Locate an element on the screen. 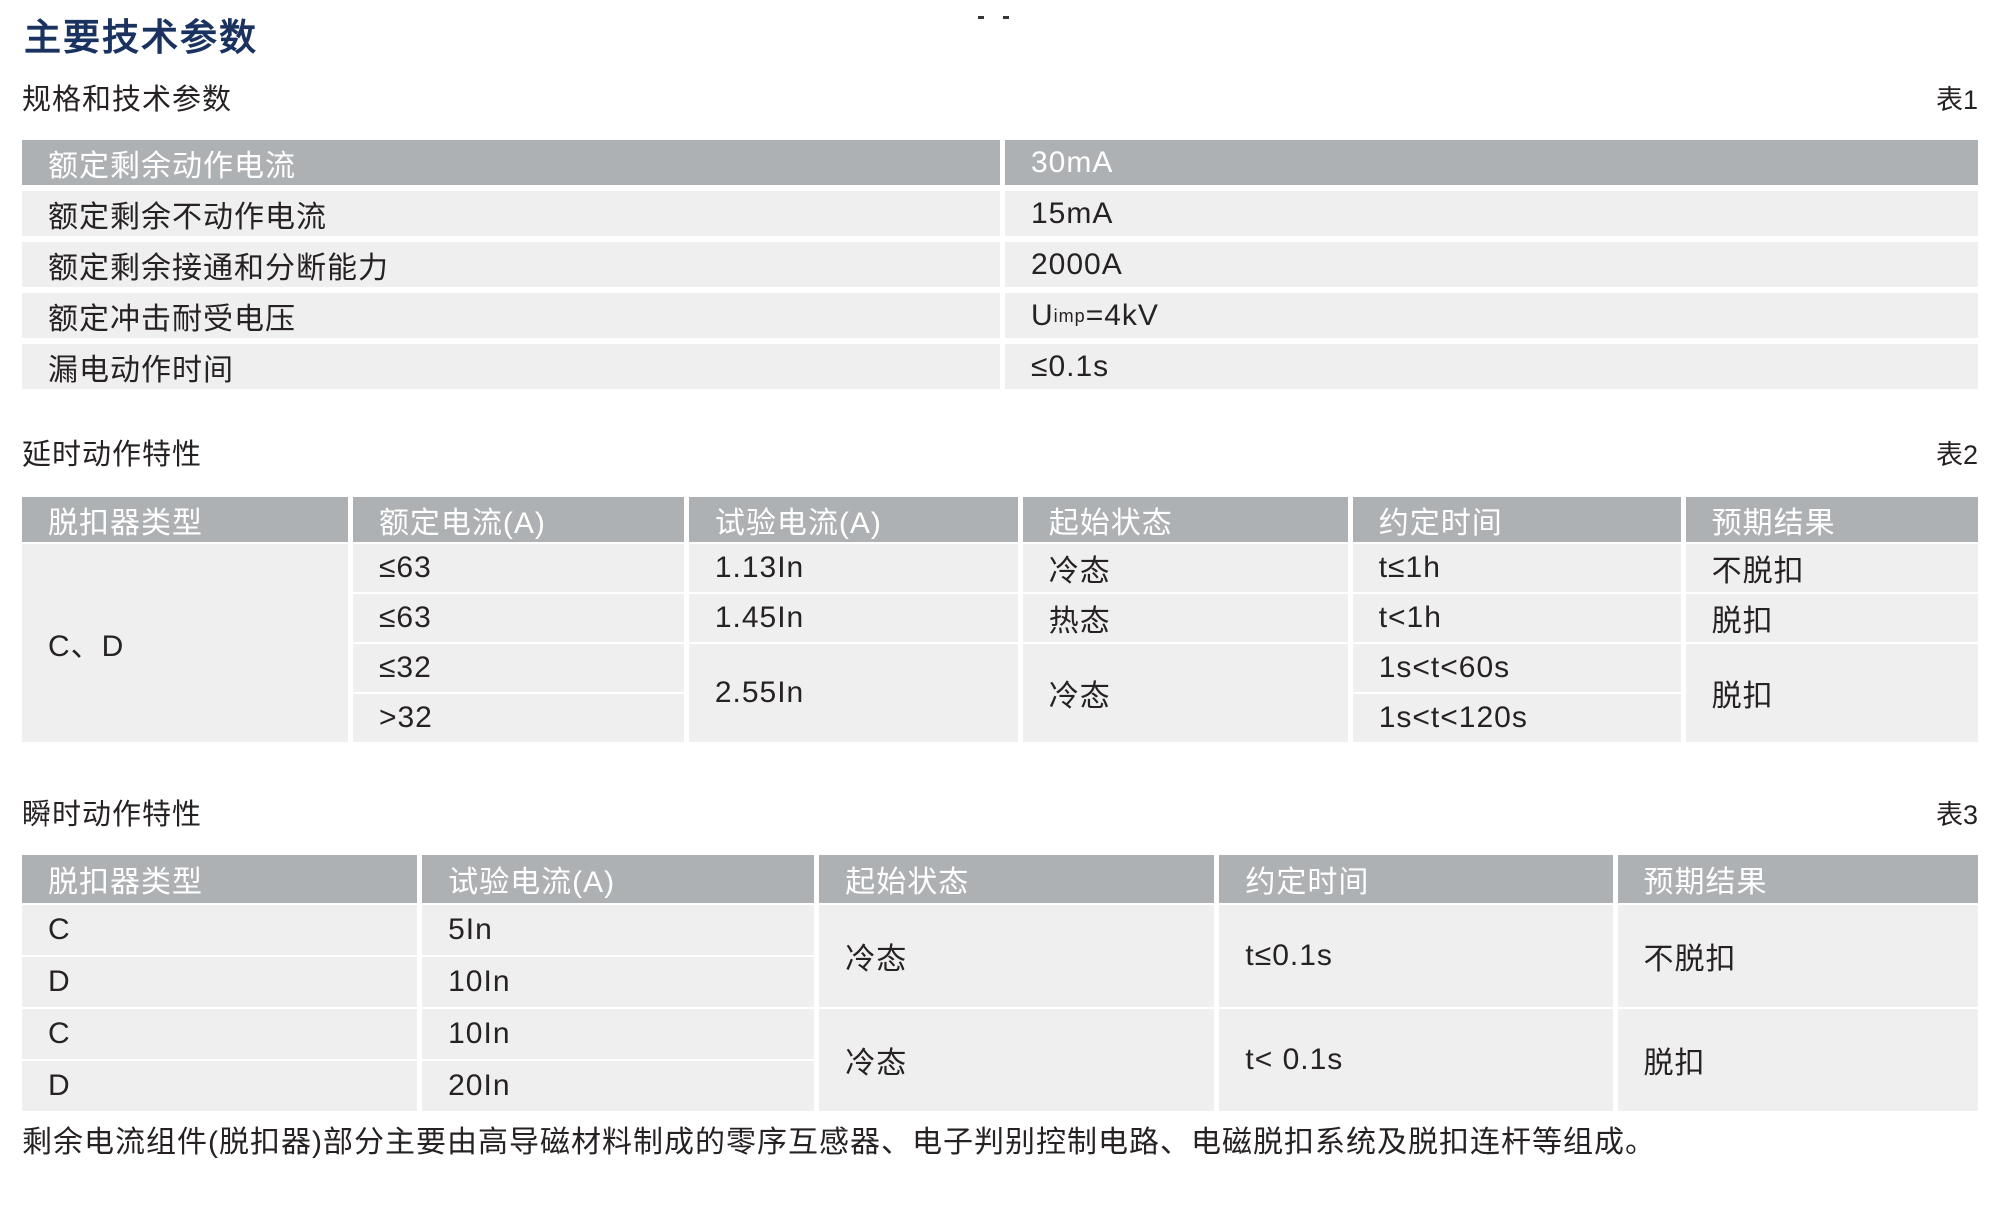 Image resolution: width=2000 pixels, height=1207 pixels. section-header-specs: 规格和技术参数 表1 is located at coordinates (1000, 100).